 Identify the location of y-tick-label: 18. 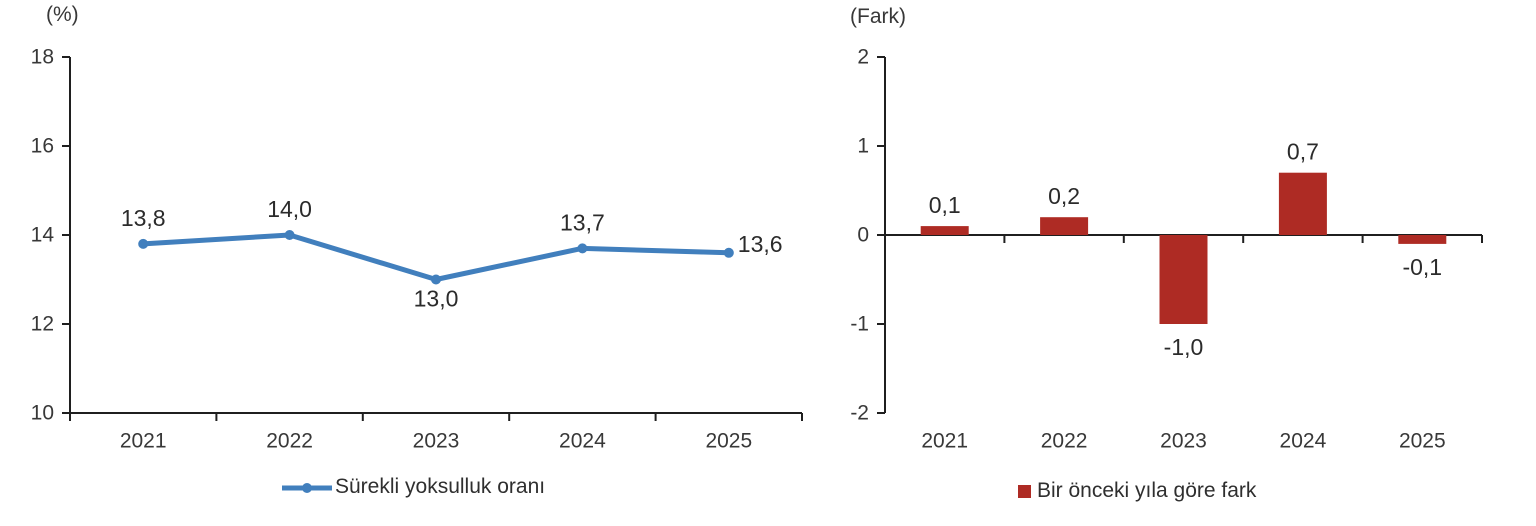
(42, 57).